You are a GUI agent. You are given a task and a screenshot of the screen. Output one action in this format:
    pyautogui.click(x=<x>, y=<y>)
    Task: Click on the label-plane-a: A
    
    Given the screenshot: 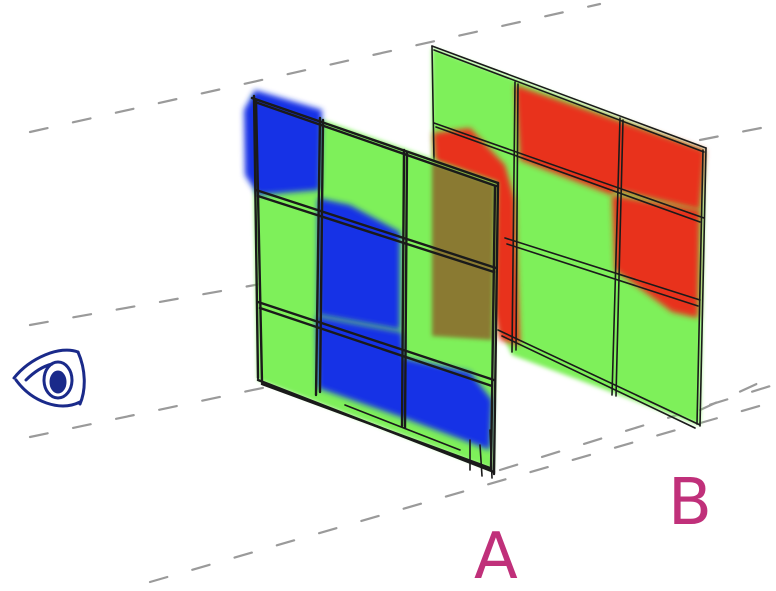 What is the action you would take?
    pyautogui.click(x=496, y=555)
    